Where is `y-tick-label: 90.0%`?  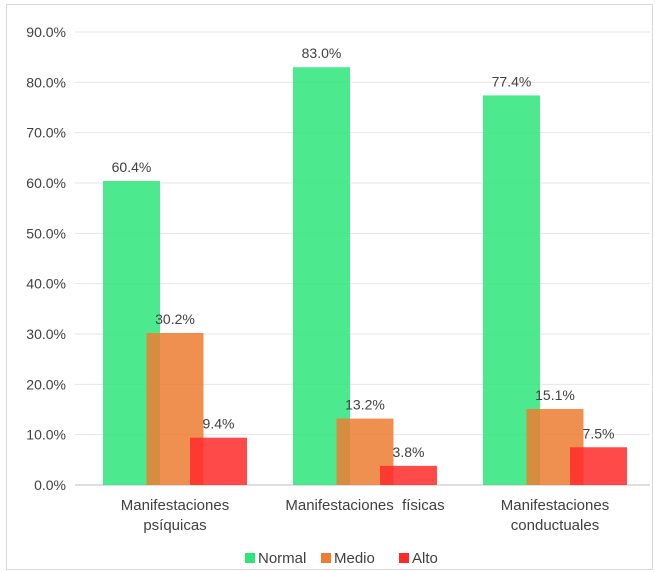 y-tick-label: 90.0% is located at coordinates (46, 32).